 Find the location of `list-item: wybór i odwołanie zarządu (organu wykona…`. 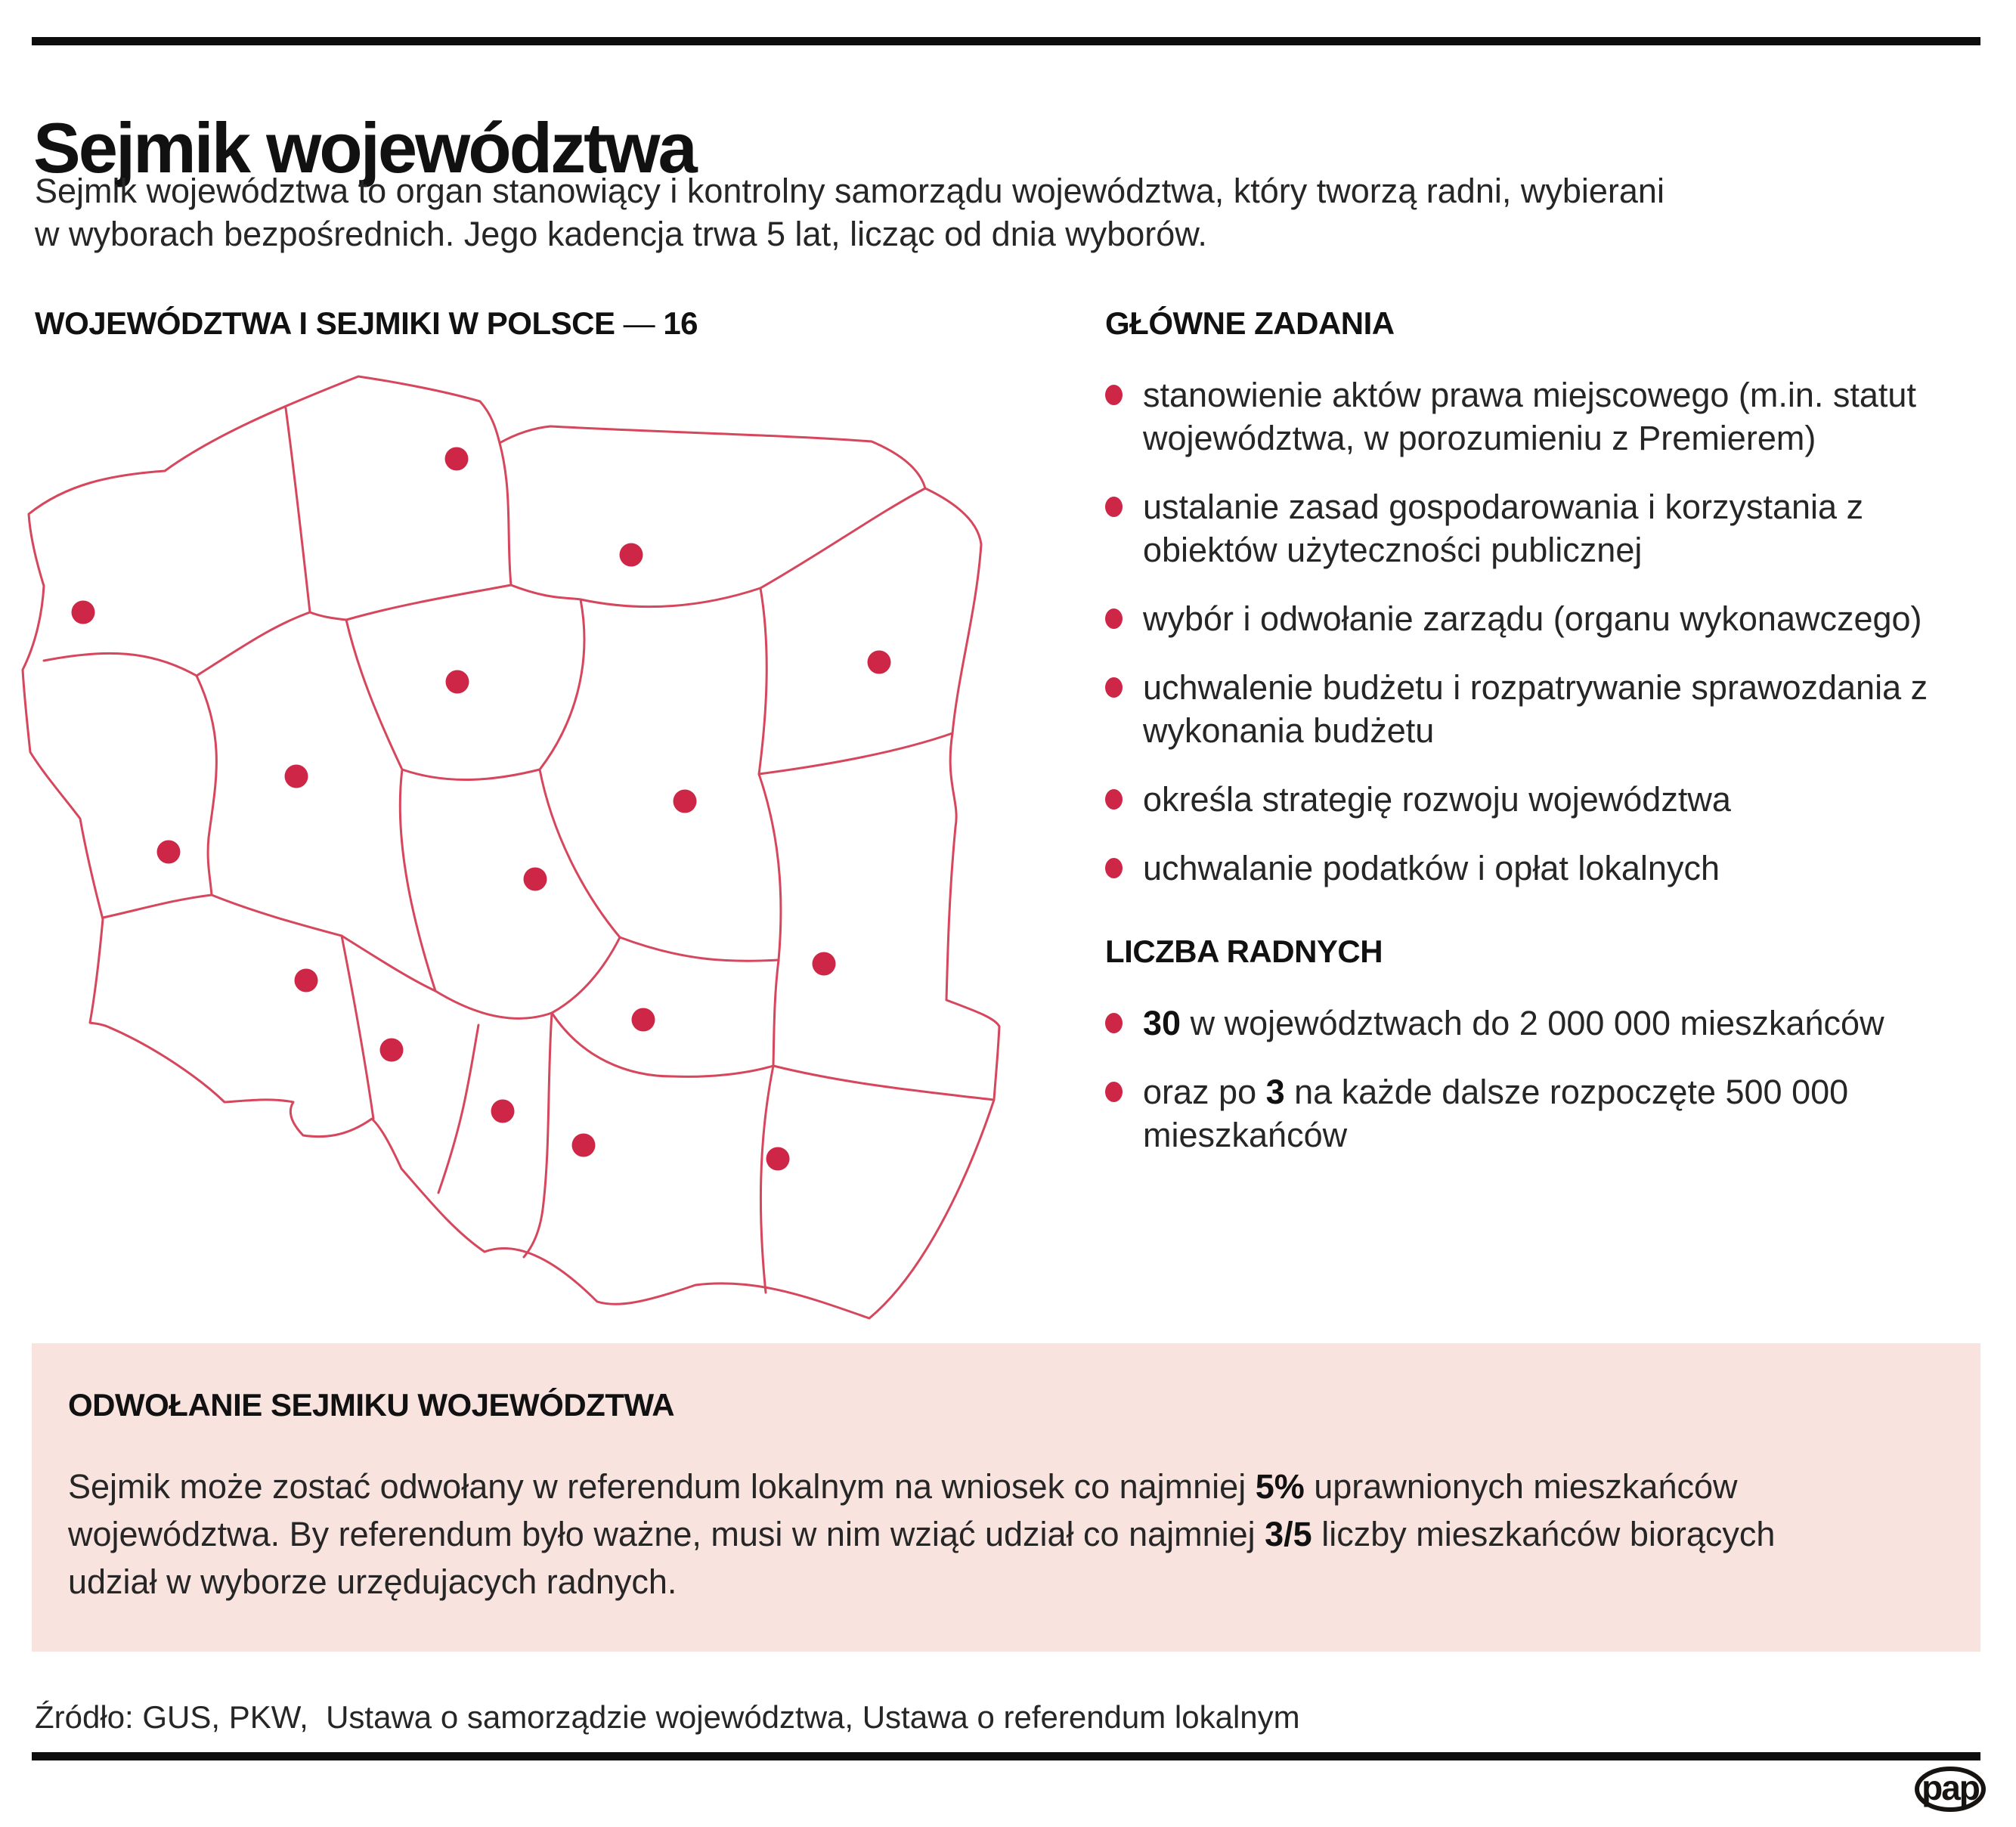

list-item: wybór i odwołanie zarządu (organu wykona… is located at coordinates (1532, 618).